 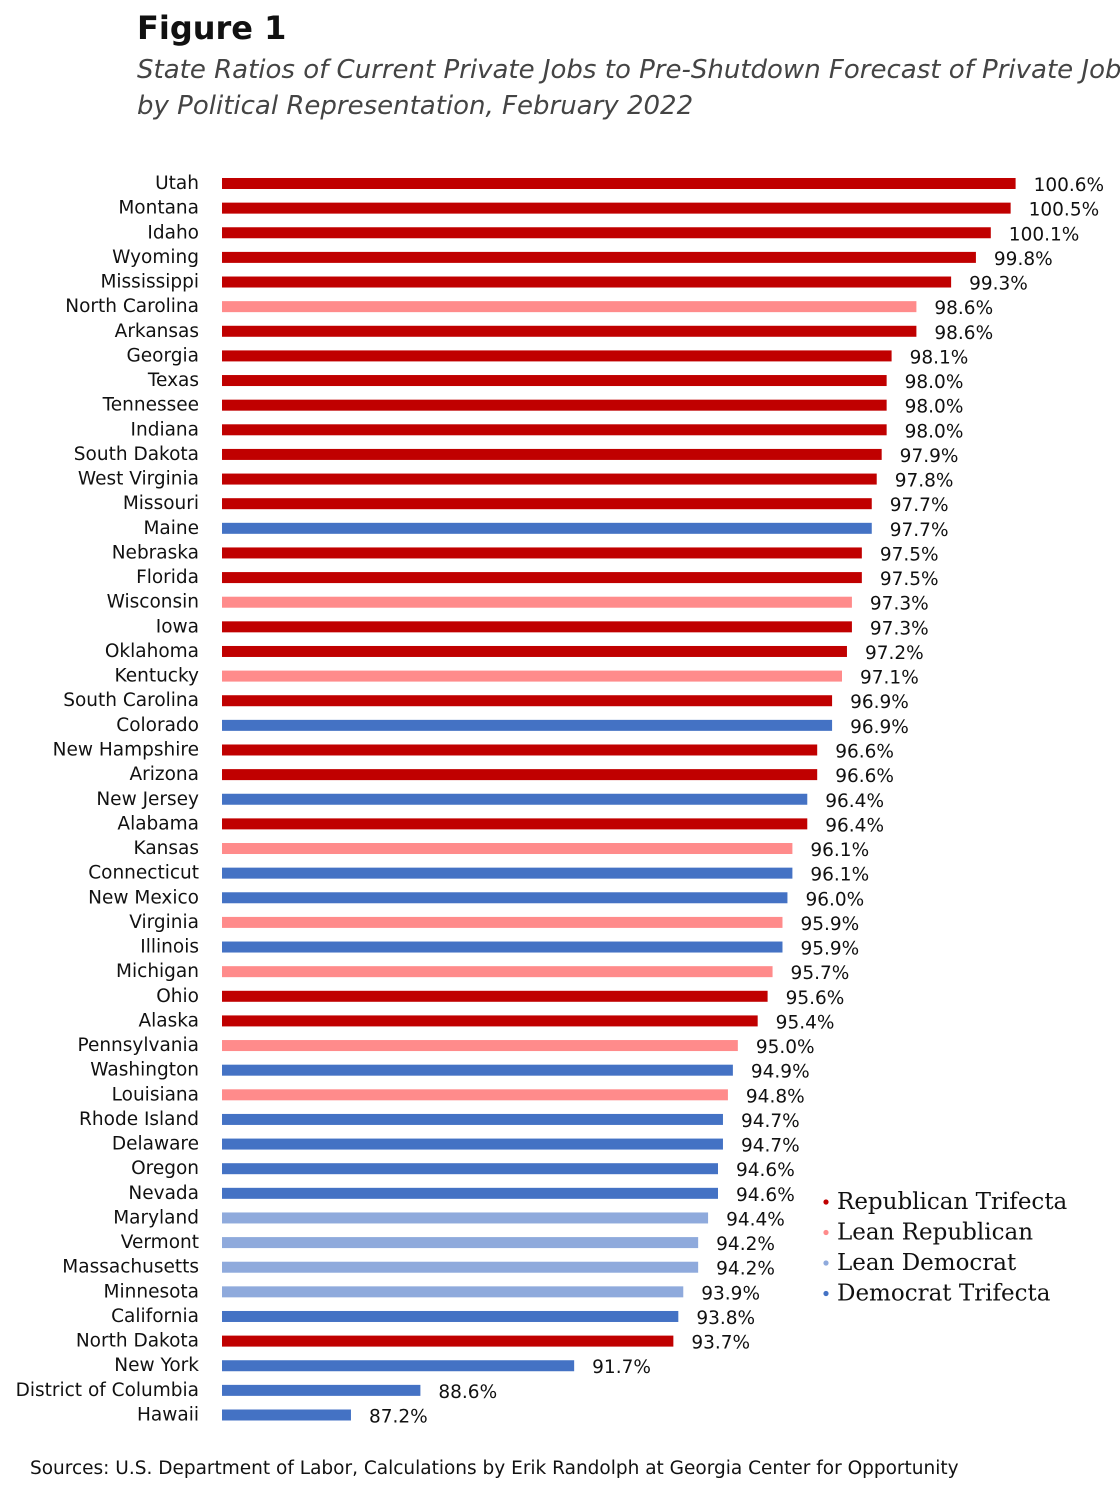 What do you see at coordinates (472, 1119) in the screenshot?
I see `bar-rhode-island` at bounding box center [472, 1119].